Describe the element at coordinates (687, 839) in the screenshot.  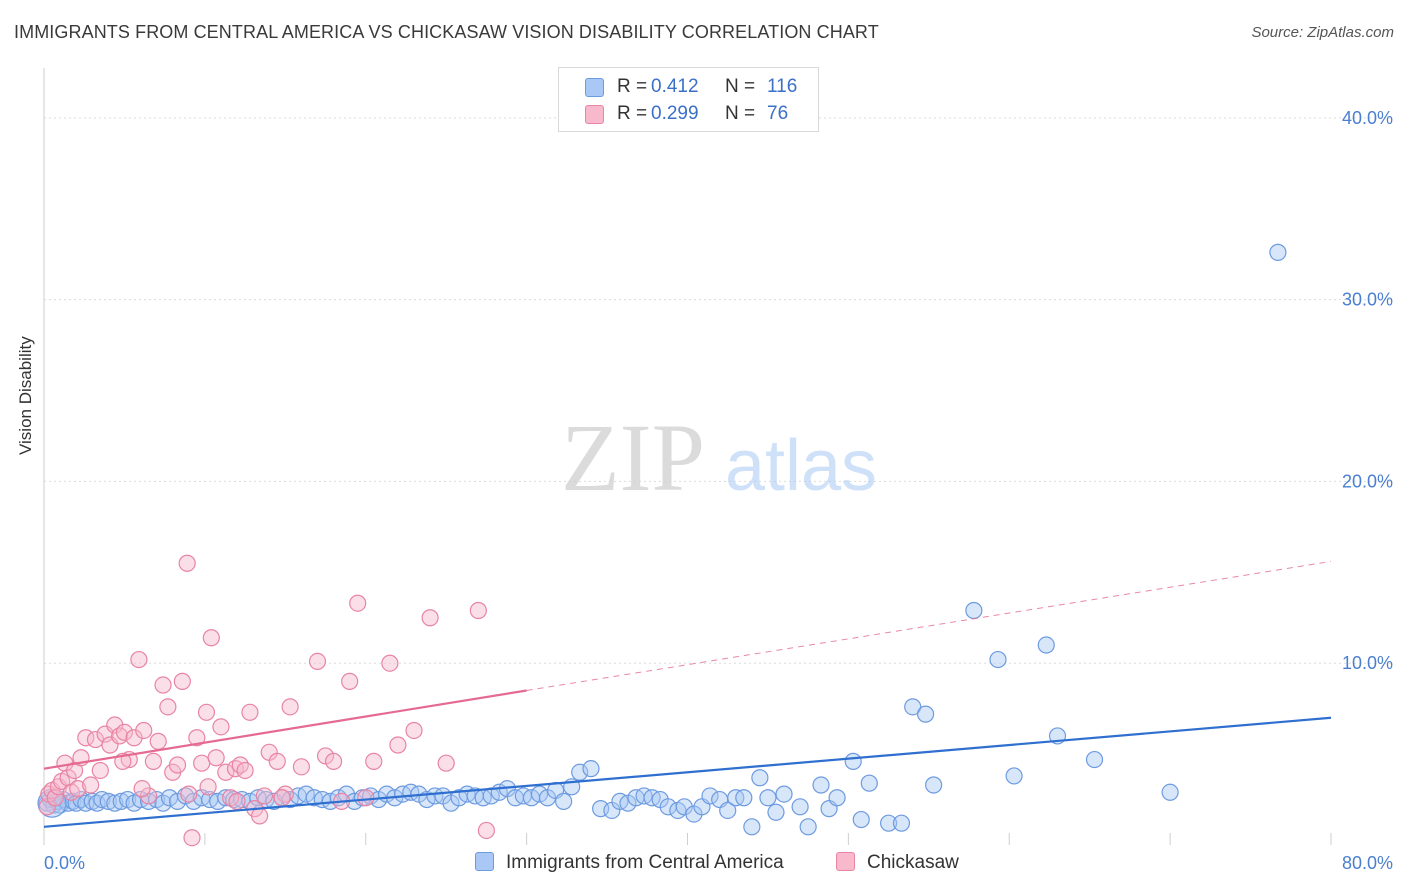
I see `axis-ticks` at that location.